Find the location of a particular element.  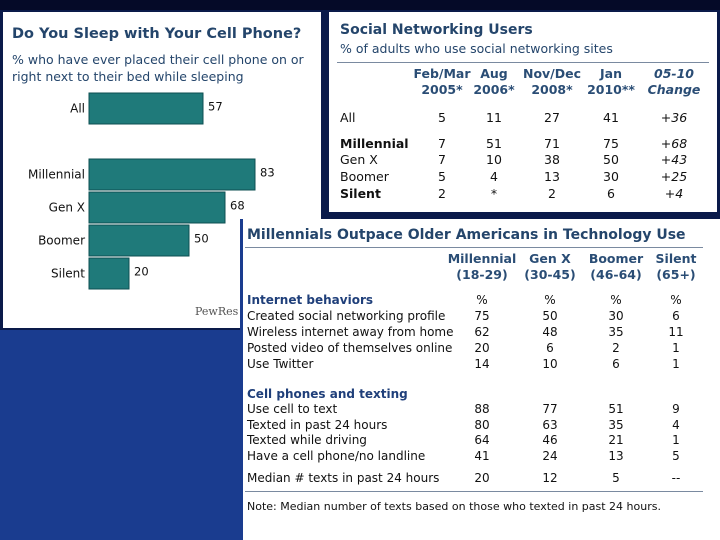

social-table-cell: +36 is located at coordinates (674, 117).